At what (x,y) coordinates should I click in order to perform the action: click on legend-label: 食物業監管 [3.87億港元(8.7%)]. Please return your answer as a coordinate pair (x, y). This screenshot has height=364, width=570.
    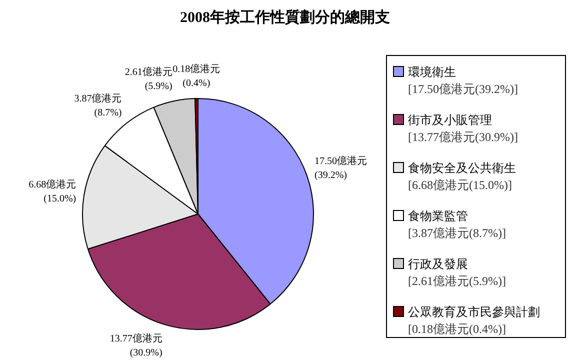
    Looking at the image, I should click on (457, 225).